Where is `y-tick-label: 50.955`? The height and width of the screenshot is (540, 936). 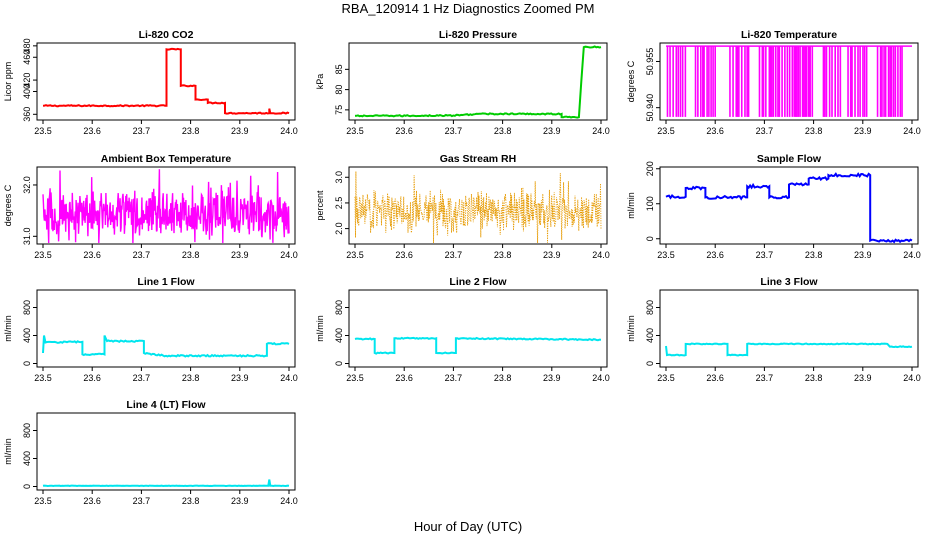
y-tick-label: 50.955 is located at coordinates (650, 62).